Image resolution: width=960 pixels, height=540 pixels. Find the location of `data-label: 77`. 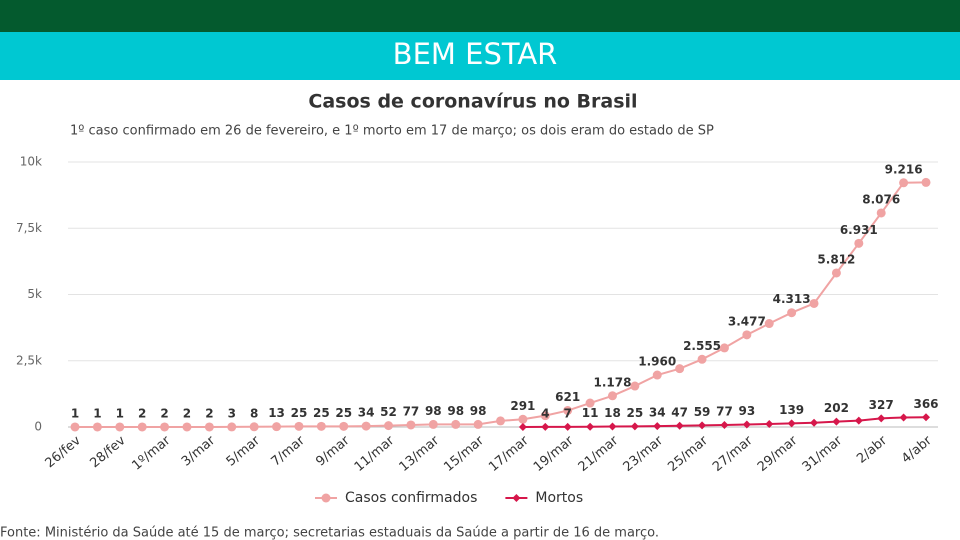

data-label: 77 is located at coordinates (411, 411).